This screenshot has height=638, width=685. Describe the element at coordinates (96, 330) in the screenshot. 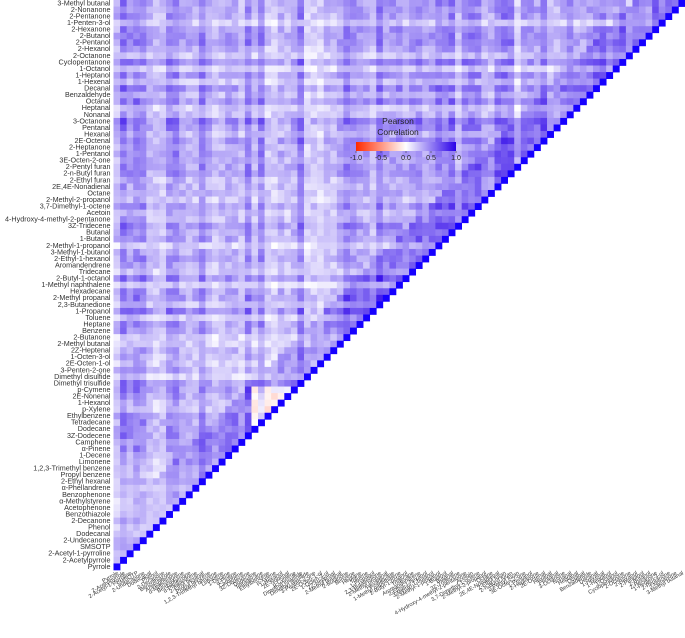

I see `y-tick-label: Benzene` at that location.